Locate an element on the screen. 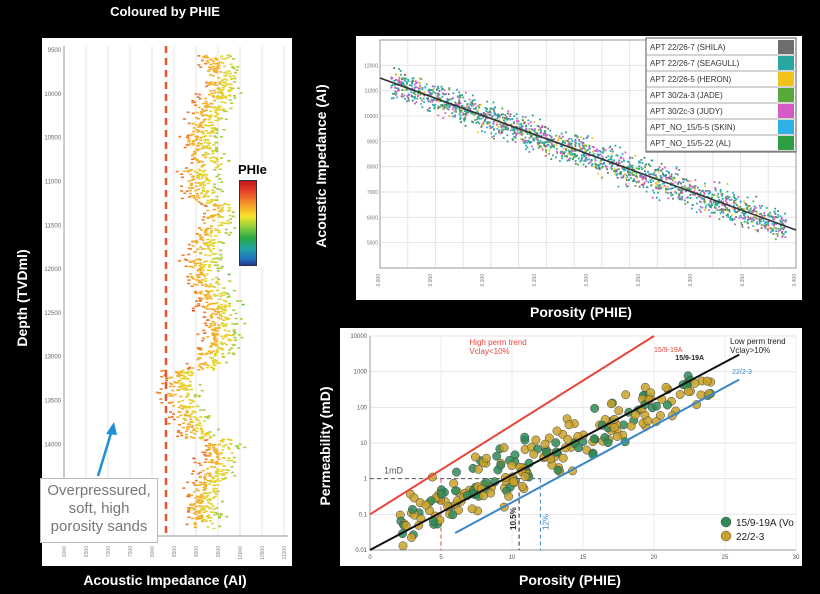  y-tick-label: 11500 is located at coordinates (53, 226).